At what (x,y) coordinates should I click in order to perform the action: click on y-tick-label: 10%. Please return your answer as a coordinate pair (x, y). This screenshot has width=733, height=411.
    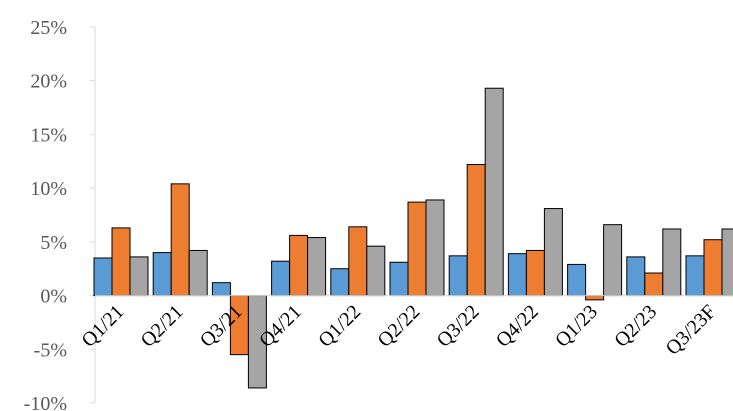
    Looking at the image, I should click on (48, 189).